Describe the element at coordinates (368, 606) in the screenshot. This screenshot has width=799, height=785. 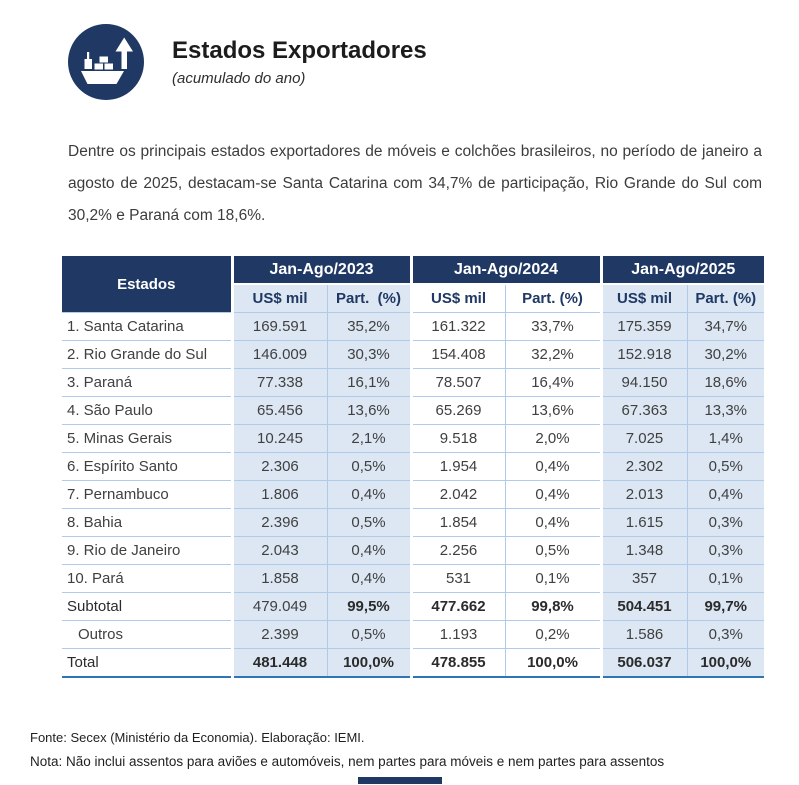
I see `value-cell: 99,5%` at that location.